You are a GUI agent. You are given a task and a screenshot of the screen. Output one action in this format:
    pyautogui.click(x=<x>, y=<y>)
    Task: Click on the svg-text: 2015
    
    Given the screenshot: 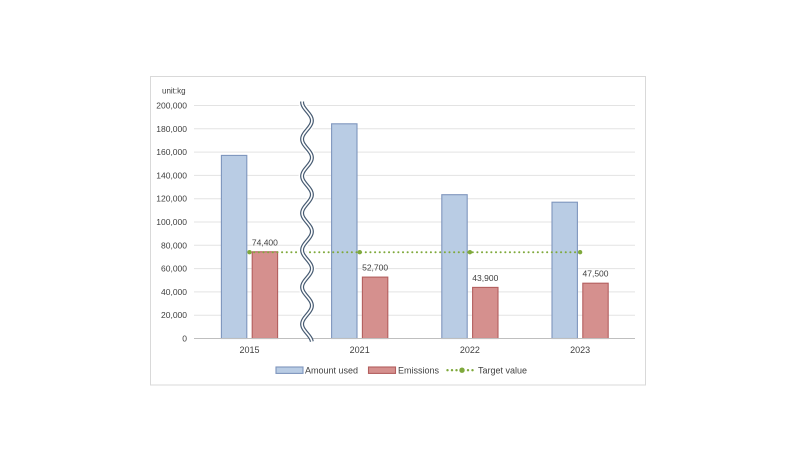 What is the action you would take?
    pyautogui.click(x=249, y=350)
    